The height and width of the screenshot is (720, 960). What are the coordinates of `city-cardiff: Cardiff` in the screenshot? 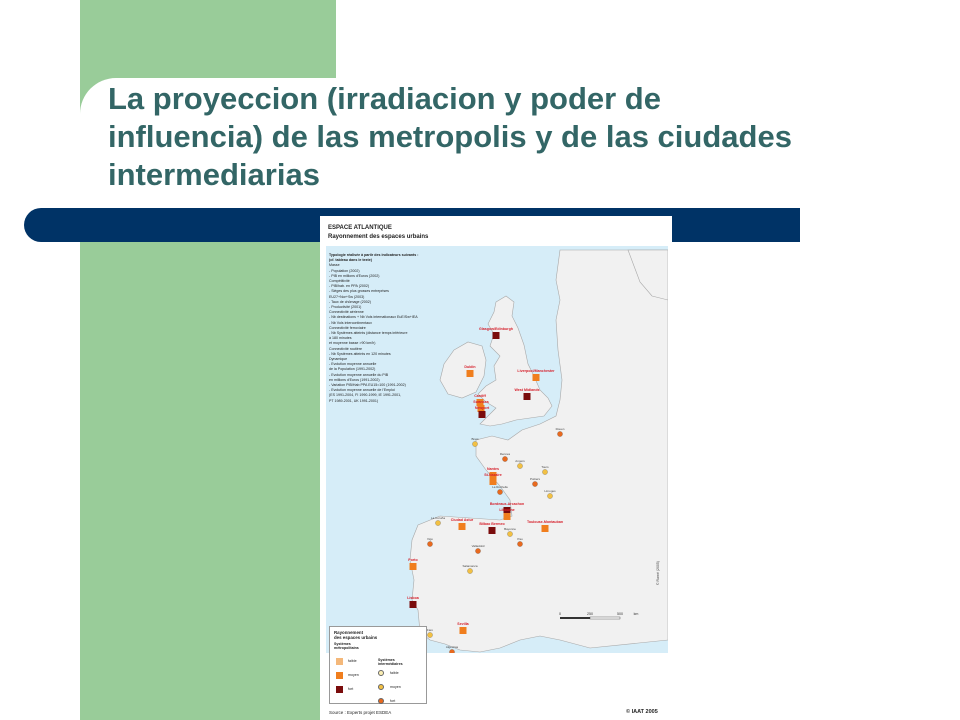 It's located at (480, 400).